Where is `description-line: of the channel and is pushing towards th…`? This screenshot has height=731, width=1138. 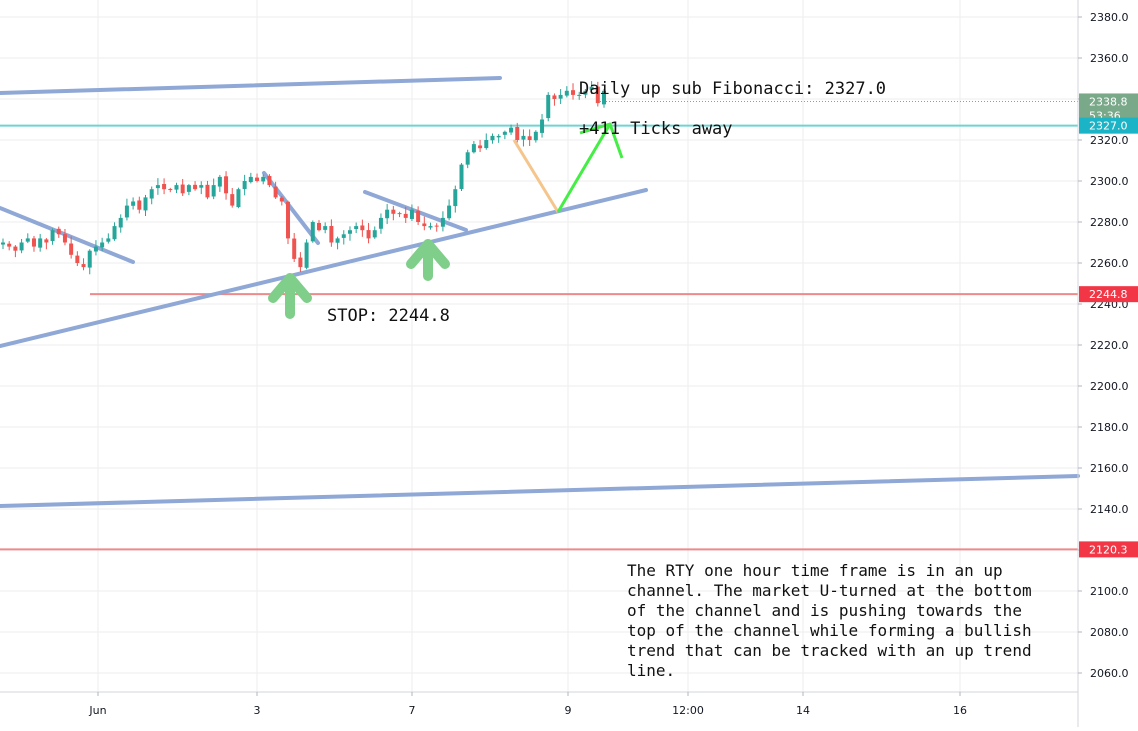
description-line: of the channel and is pushing towards th… is located at coordinates (824, 610).